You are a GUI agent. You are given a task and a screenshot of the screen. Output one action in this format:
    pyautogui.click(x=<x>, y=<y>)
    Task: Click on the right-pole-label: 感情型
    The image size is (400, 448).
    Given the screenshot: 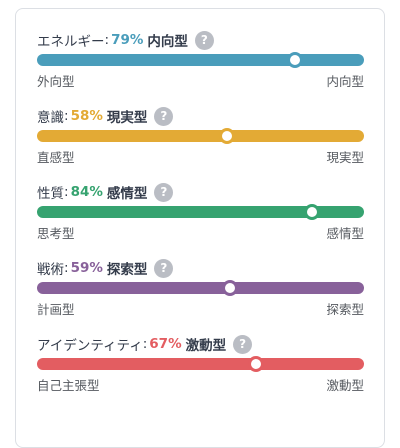 What is the action you would take?
    pyautogui.click(x=345, y=233)
    